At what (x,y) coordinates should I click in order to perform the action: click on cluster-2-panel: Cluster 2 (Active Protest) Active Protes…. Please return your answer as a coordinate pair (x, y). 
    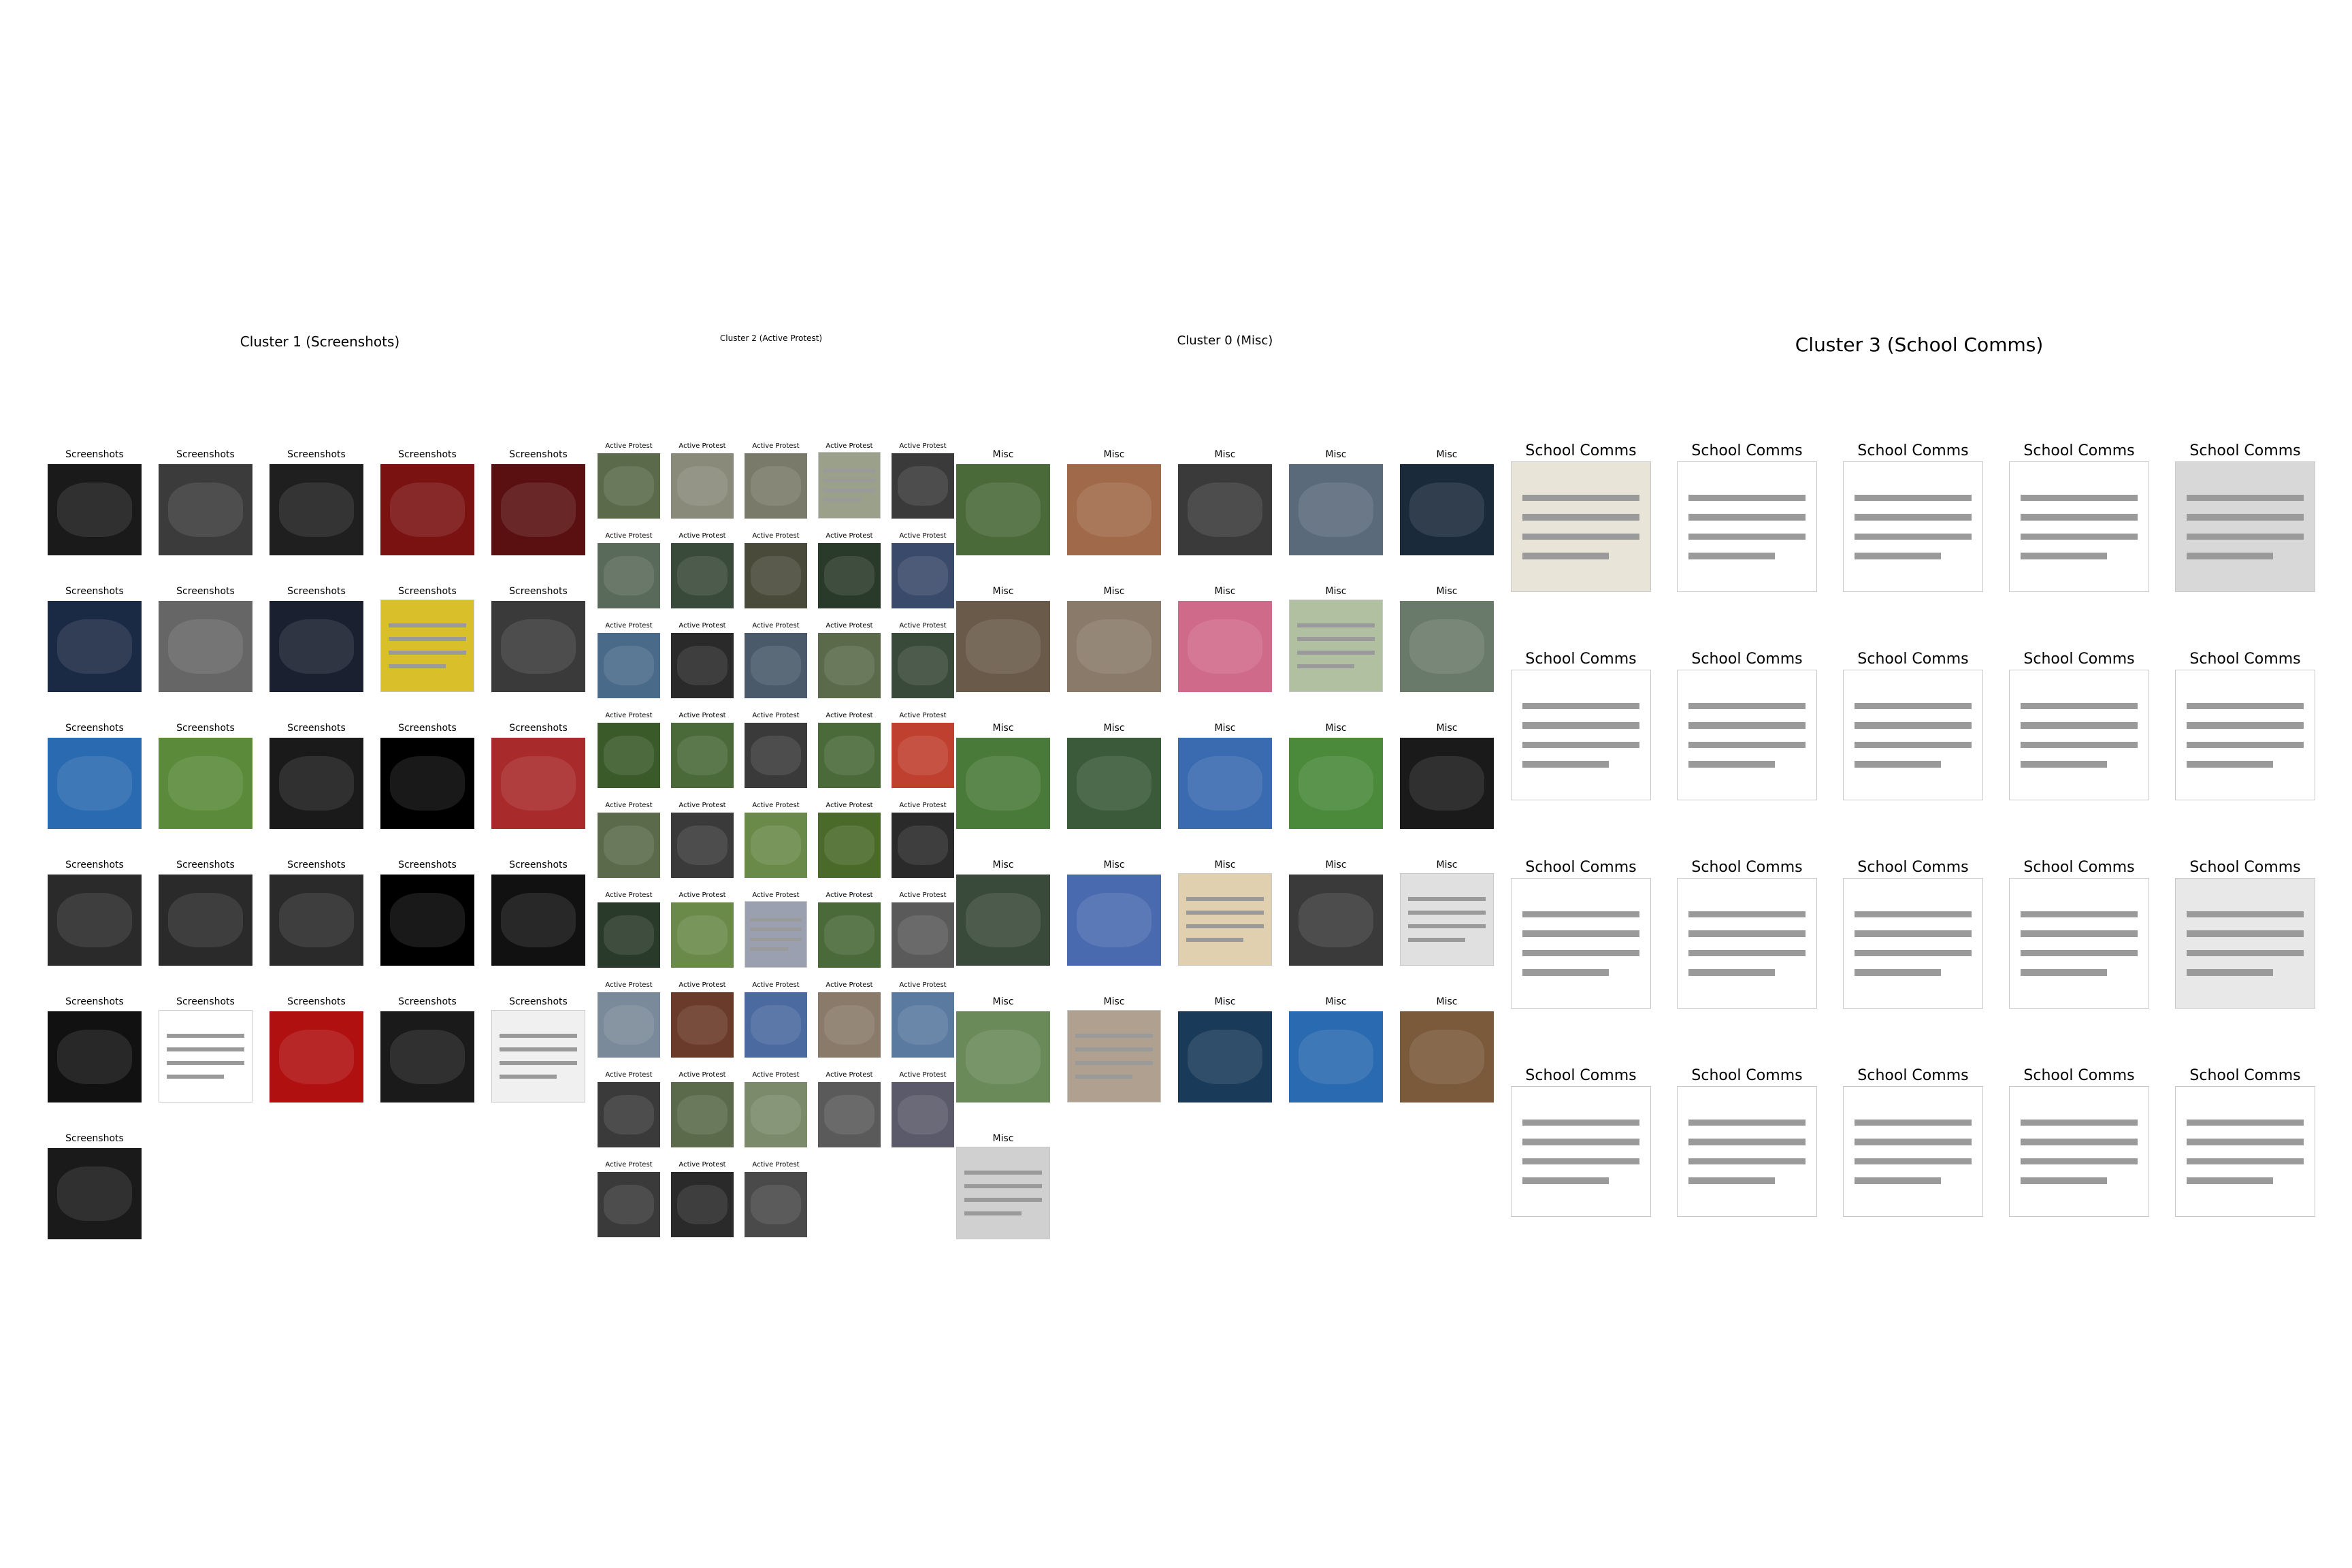
    Looking at the image, I should click on (772, 789).